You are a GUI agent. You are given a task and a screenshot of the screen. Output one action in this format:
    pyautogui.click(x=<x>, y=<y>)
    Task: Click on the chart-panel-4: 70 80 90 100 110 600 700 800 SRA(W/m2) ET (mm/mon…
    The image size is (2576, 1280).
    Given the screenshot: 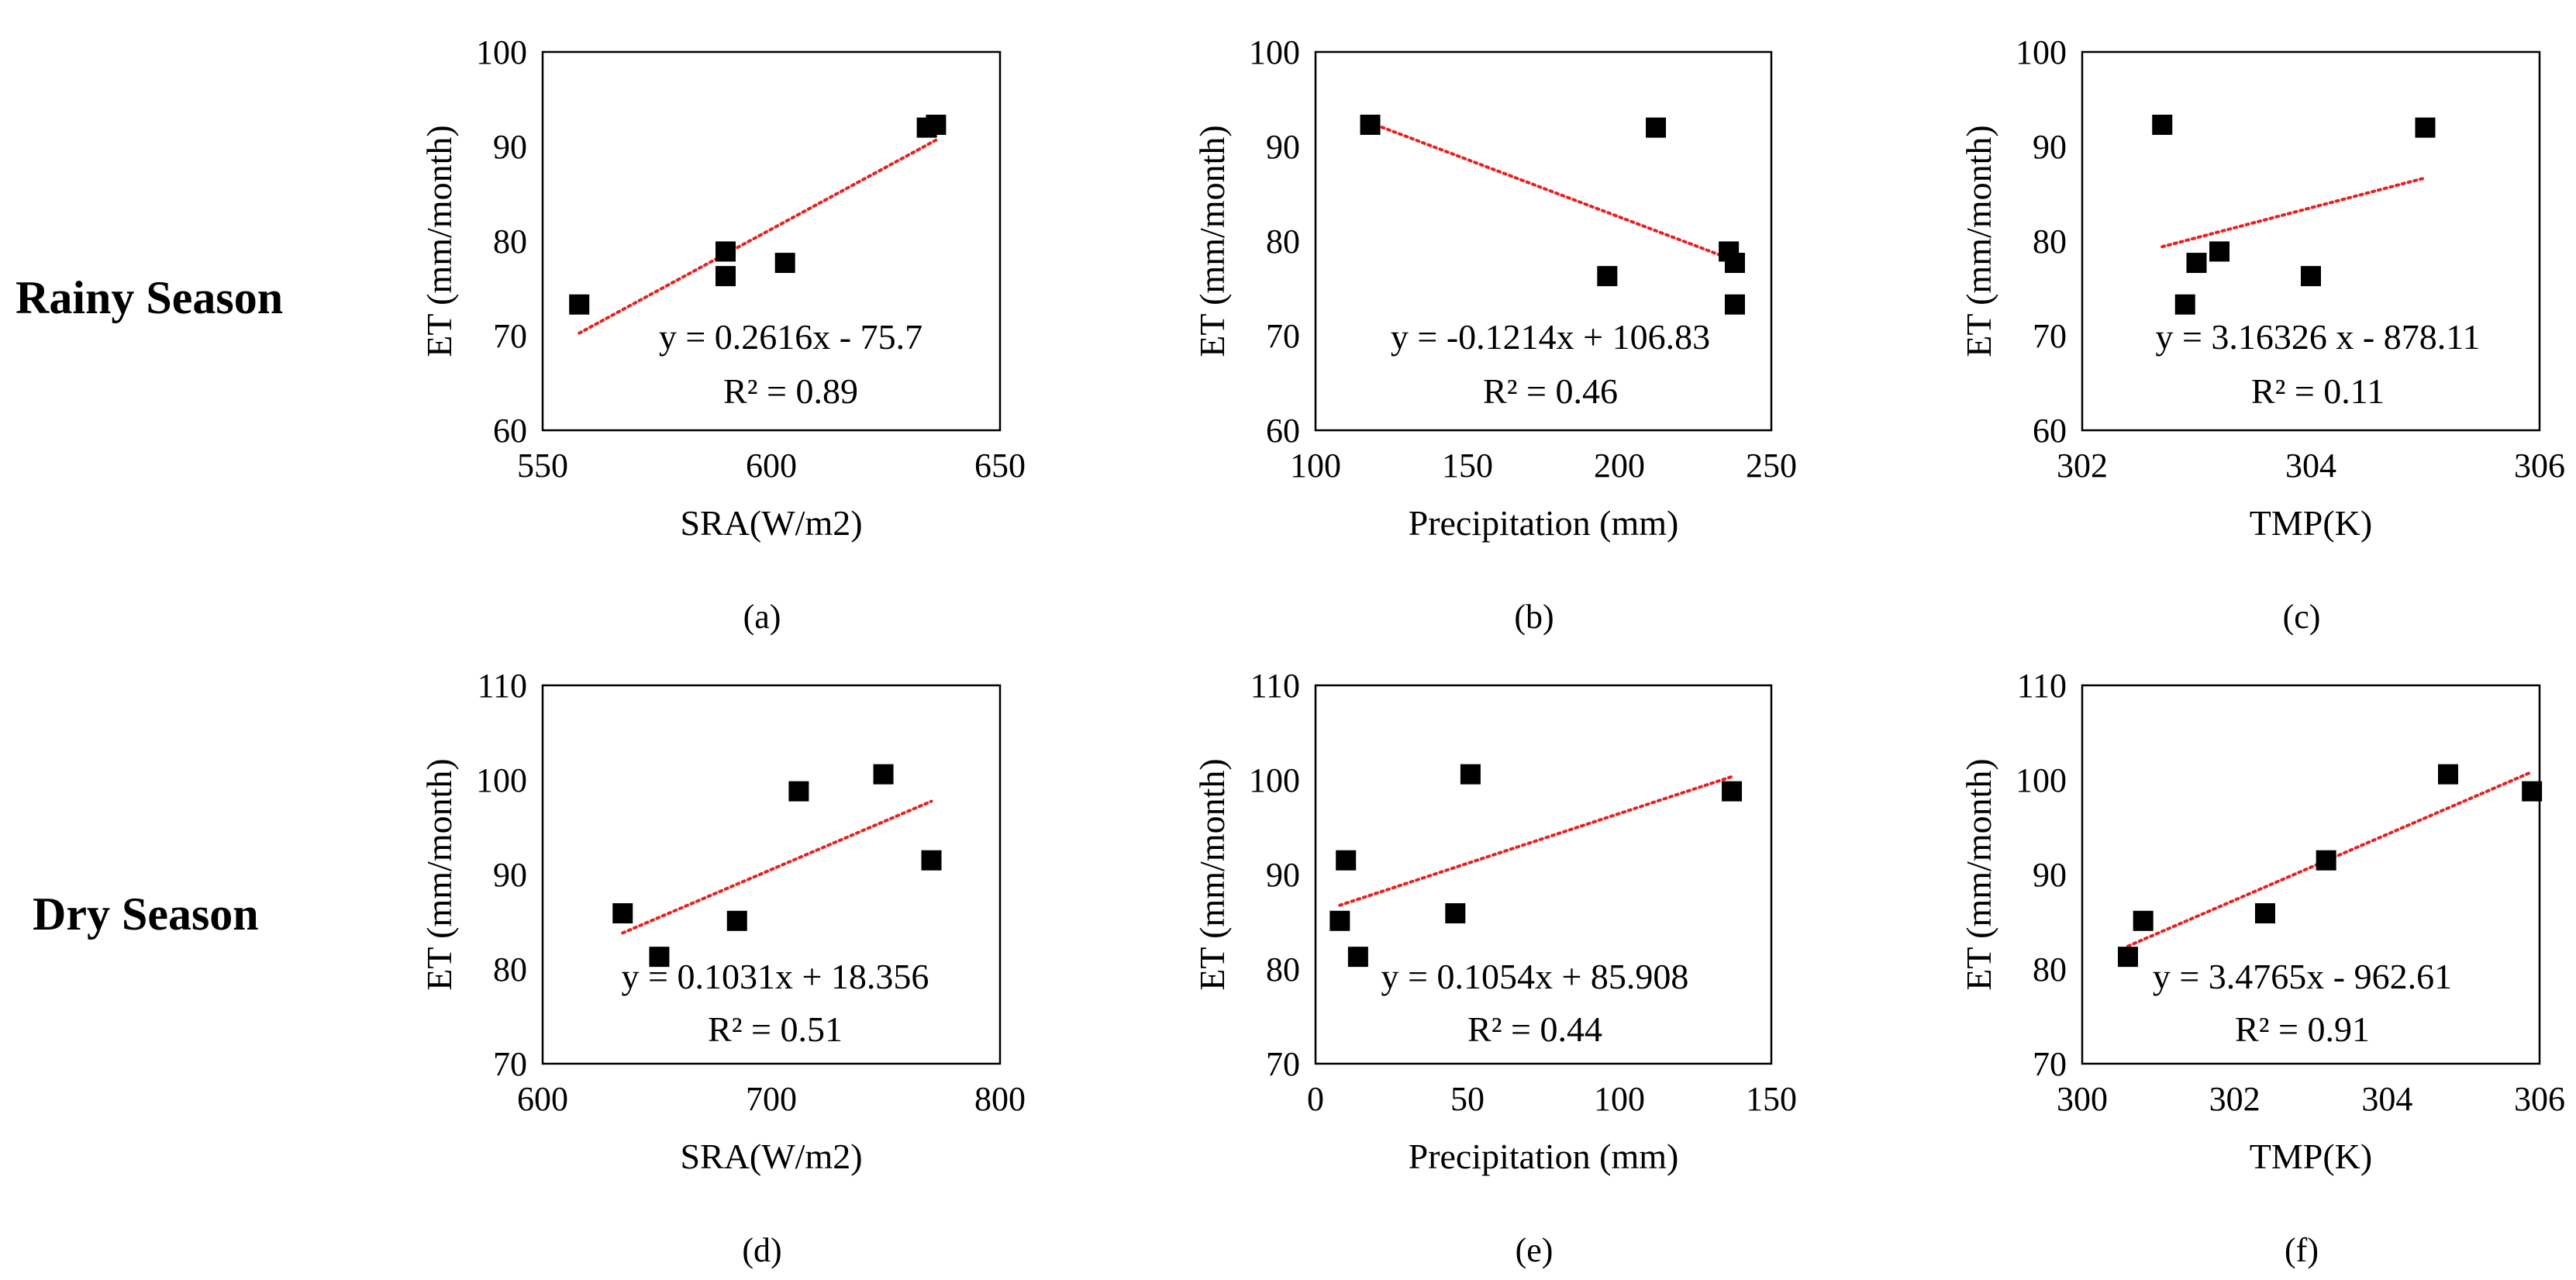 What is the action you would take?
    pyautogui.click(x=722, y=968)
    